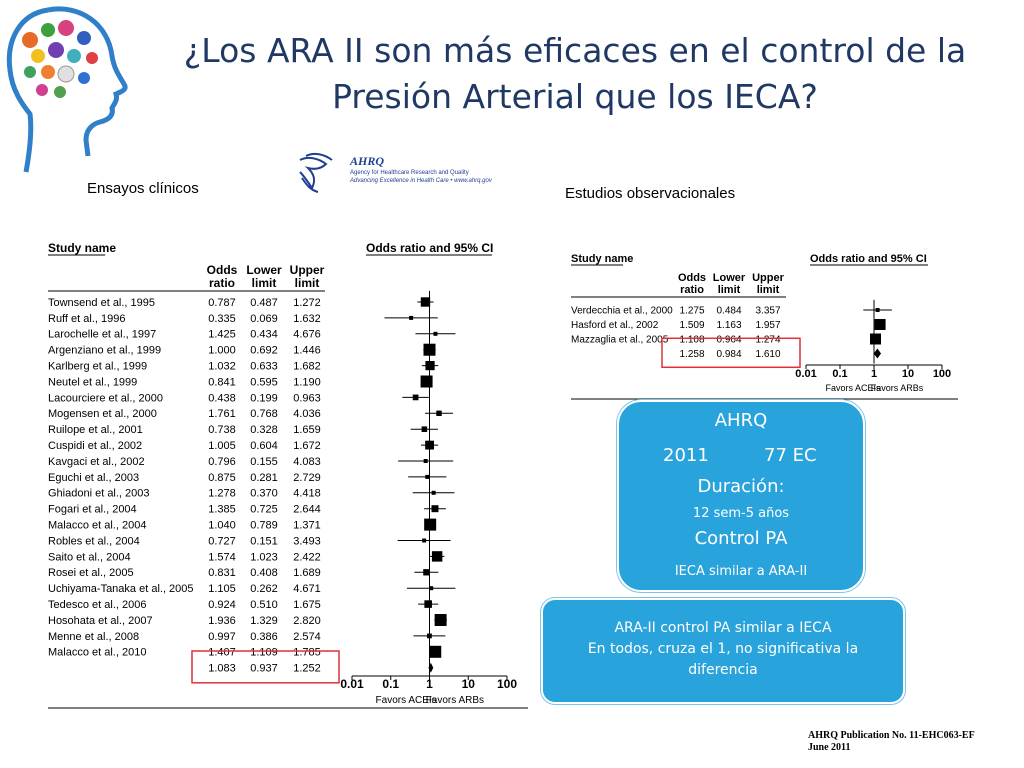  What do you see at coordinates (307, 446) in the screenshot?
I see `study-upper: 1.672` at bounding box center [307, 446].